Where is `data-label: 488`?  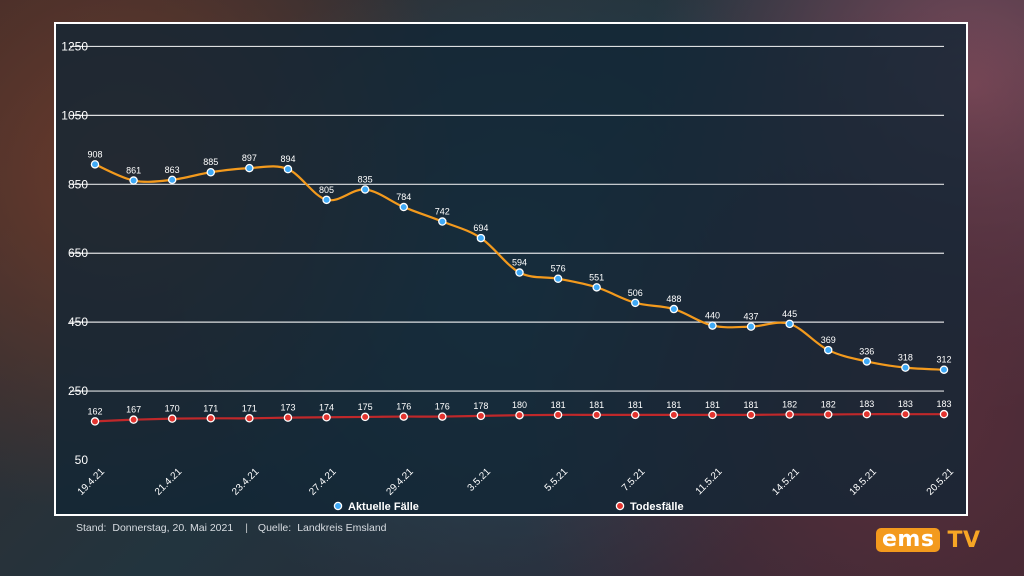 data-label: 488 is located at coordinates (673, 299).